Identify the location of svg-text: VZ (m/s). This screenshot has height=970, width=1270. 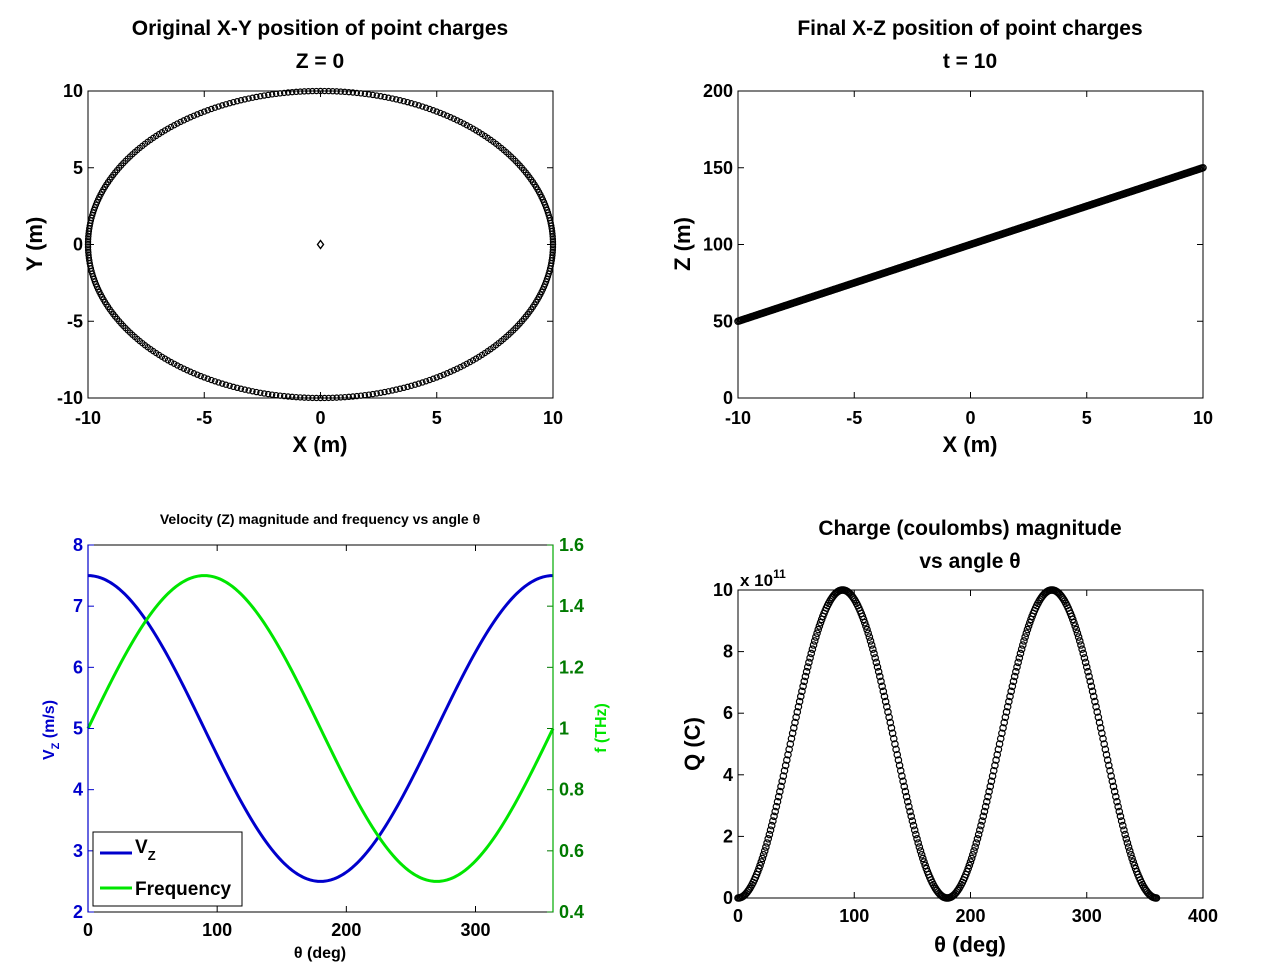
(51, 730).